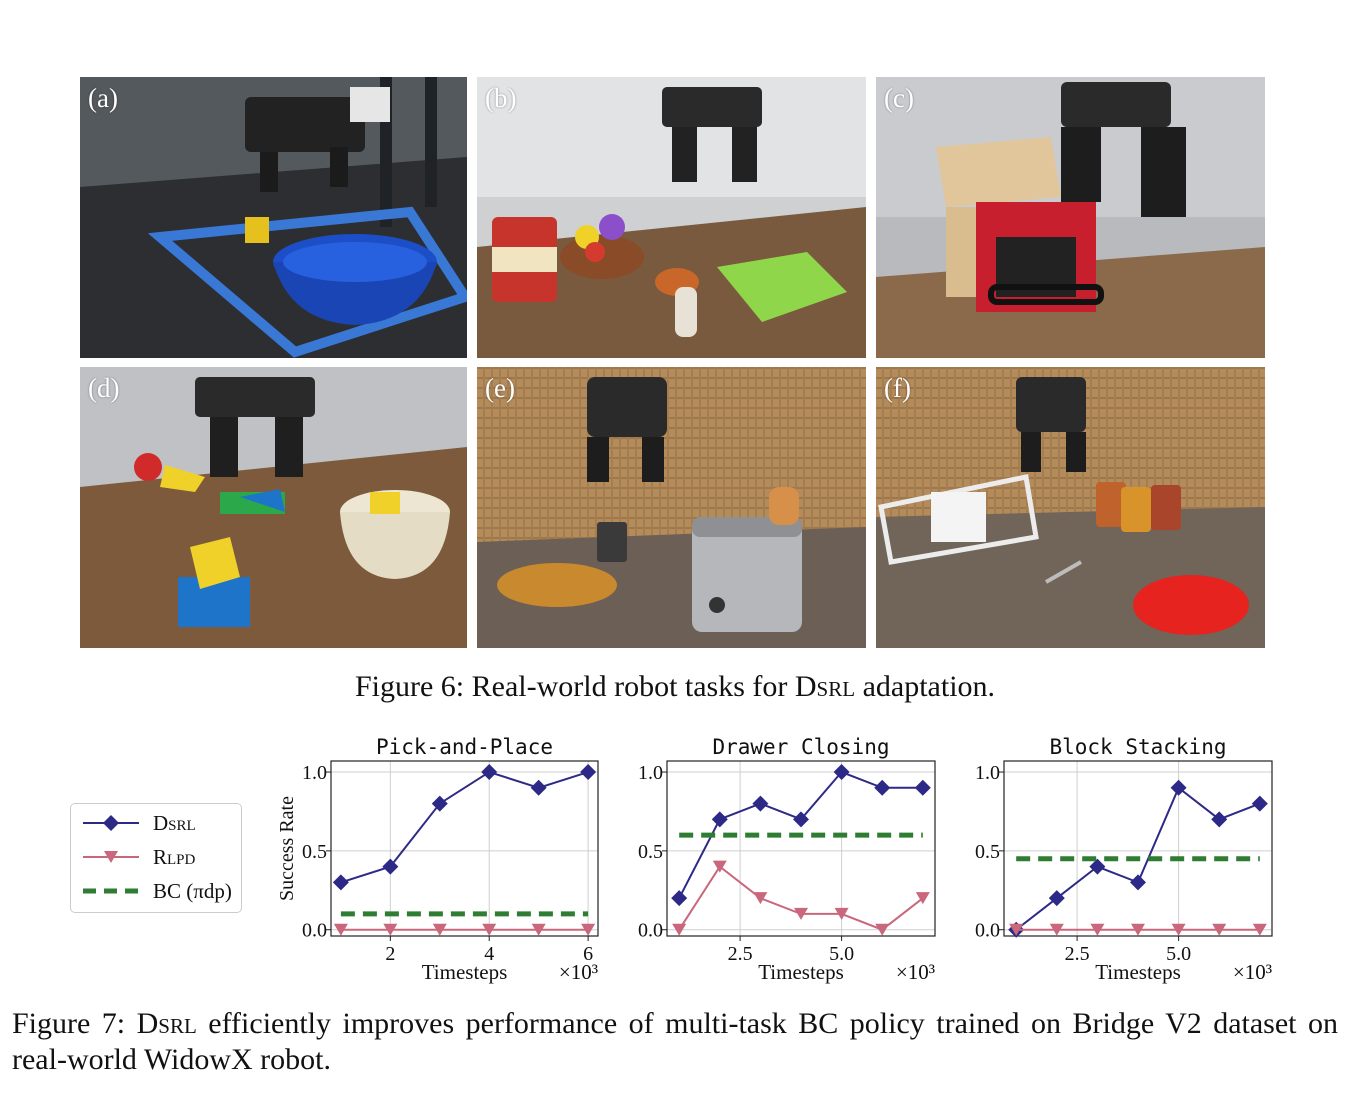 Image resolution: width=1350 pixels, height=1094 pixels. What do you see at coordinates (1178, 954) in the screenshot?
I see `x-tick-label: 5.0` at bounding box center [1178, 954].